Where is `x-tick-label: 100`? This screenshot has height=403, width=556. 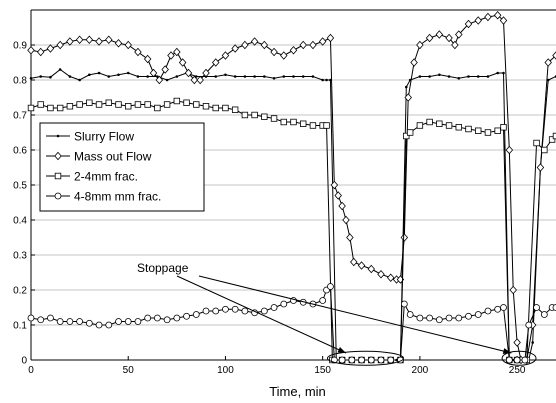
x-tick-label: 100 is located at coordinates (225, 370).